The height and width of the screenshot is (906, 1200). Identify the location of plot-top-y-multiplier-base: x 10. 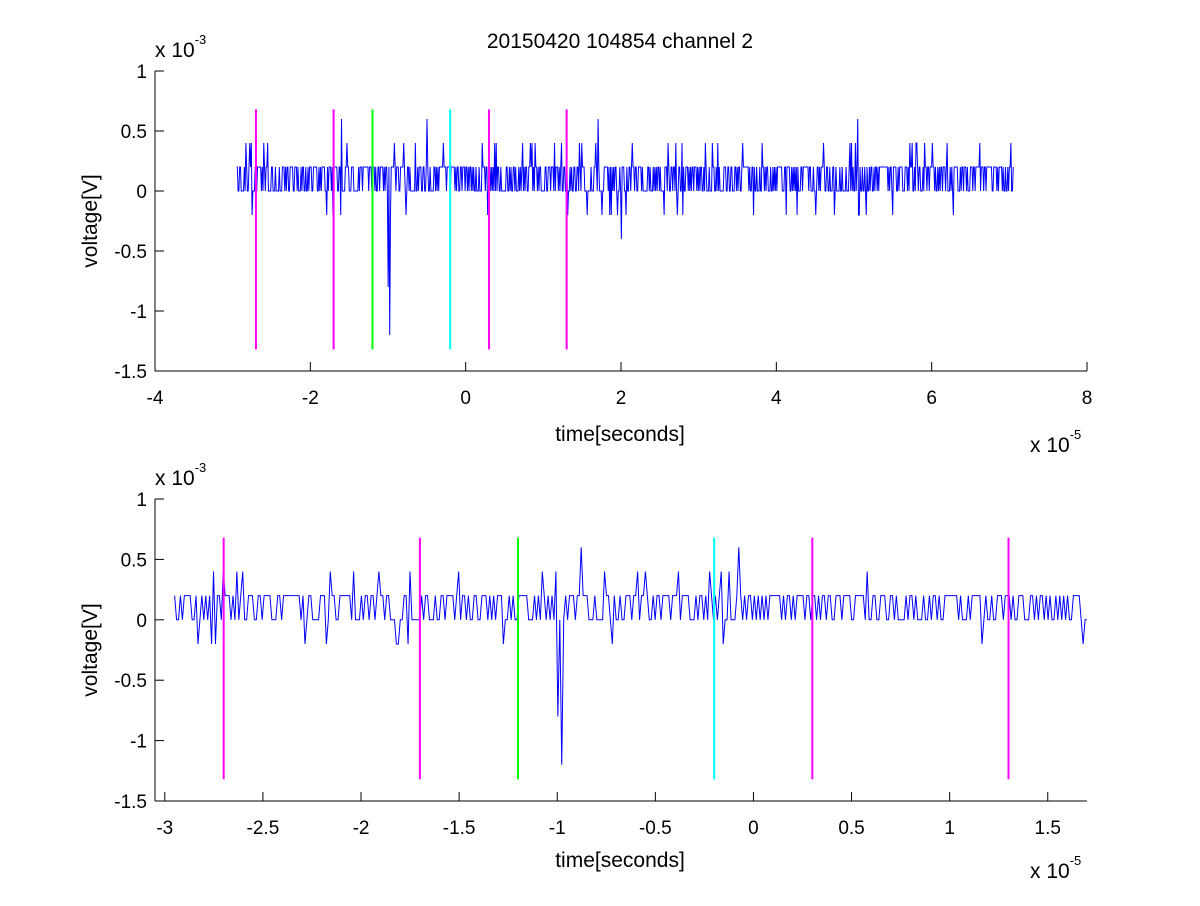
(175, 50).